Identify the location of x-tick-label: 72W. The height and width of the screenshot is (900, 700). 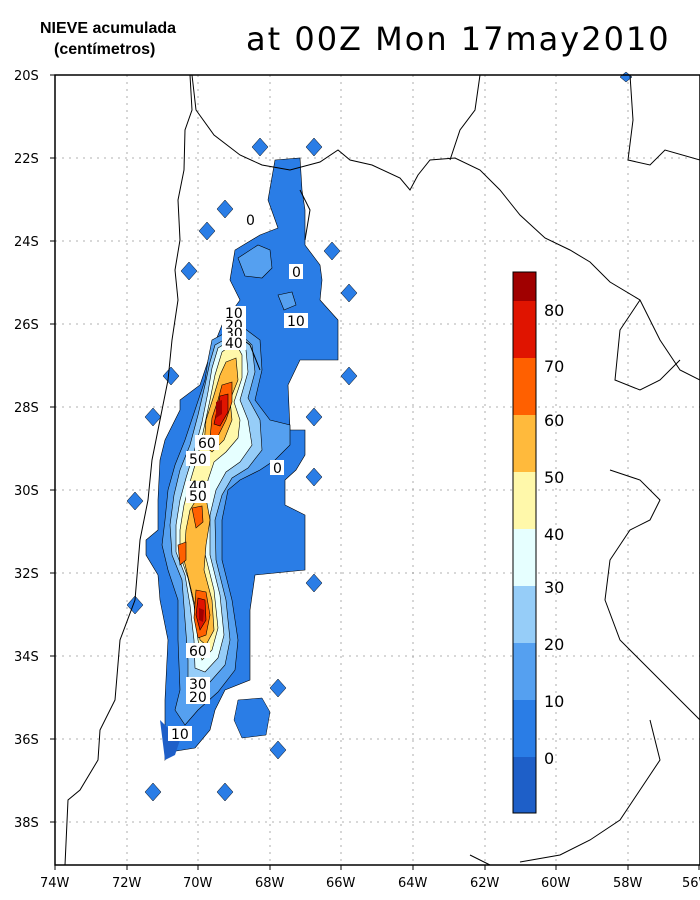
(127, 883).